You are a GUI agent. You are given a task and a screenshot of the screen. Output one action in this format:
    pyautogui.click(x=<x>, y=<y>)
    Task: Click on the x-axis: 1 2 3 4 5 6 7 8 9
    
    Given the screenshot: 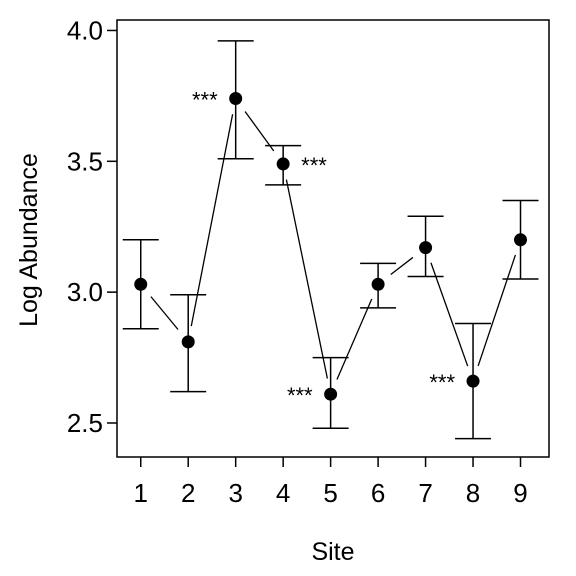 What is the action you would take?
    pyautogui.click(x=331, y=482)
    